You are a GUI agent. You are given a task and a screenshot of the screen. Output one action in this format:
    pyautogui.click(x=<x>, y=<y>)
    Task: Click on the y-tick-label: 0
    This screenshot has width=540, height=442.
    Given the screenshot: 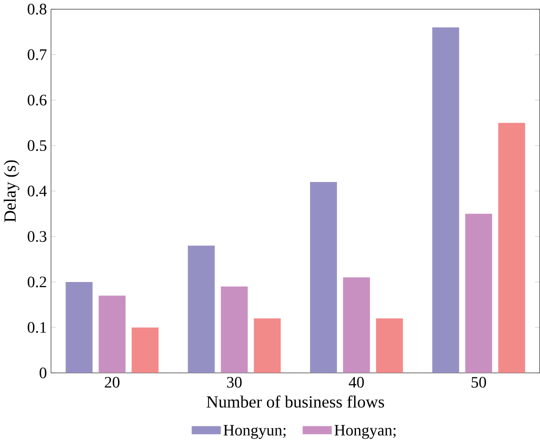 What is the action you would take?
    pyautogui.click(x=43, y=373)
    